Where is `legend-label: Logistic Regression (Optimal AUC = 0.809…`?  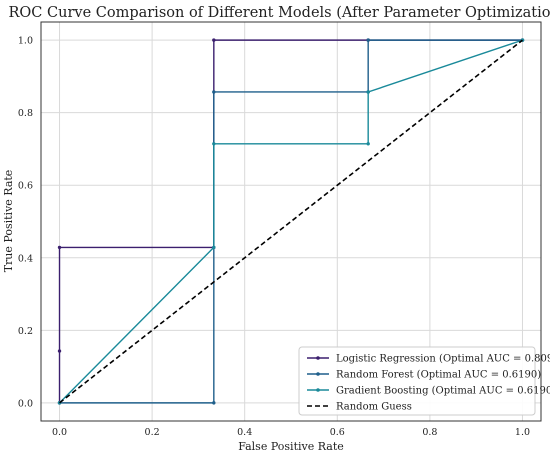
legend-label: Logistic Regression (Optimal AUC = 0.809… is located at coordinates (443, 359).